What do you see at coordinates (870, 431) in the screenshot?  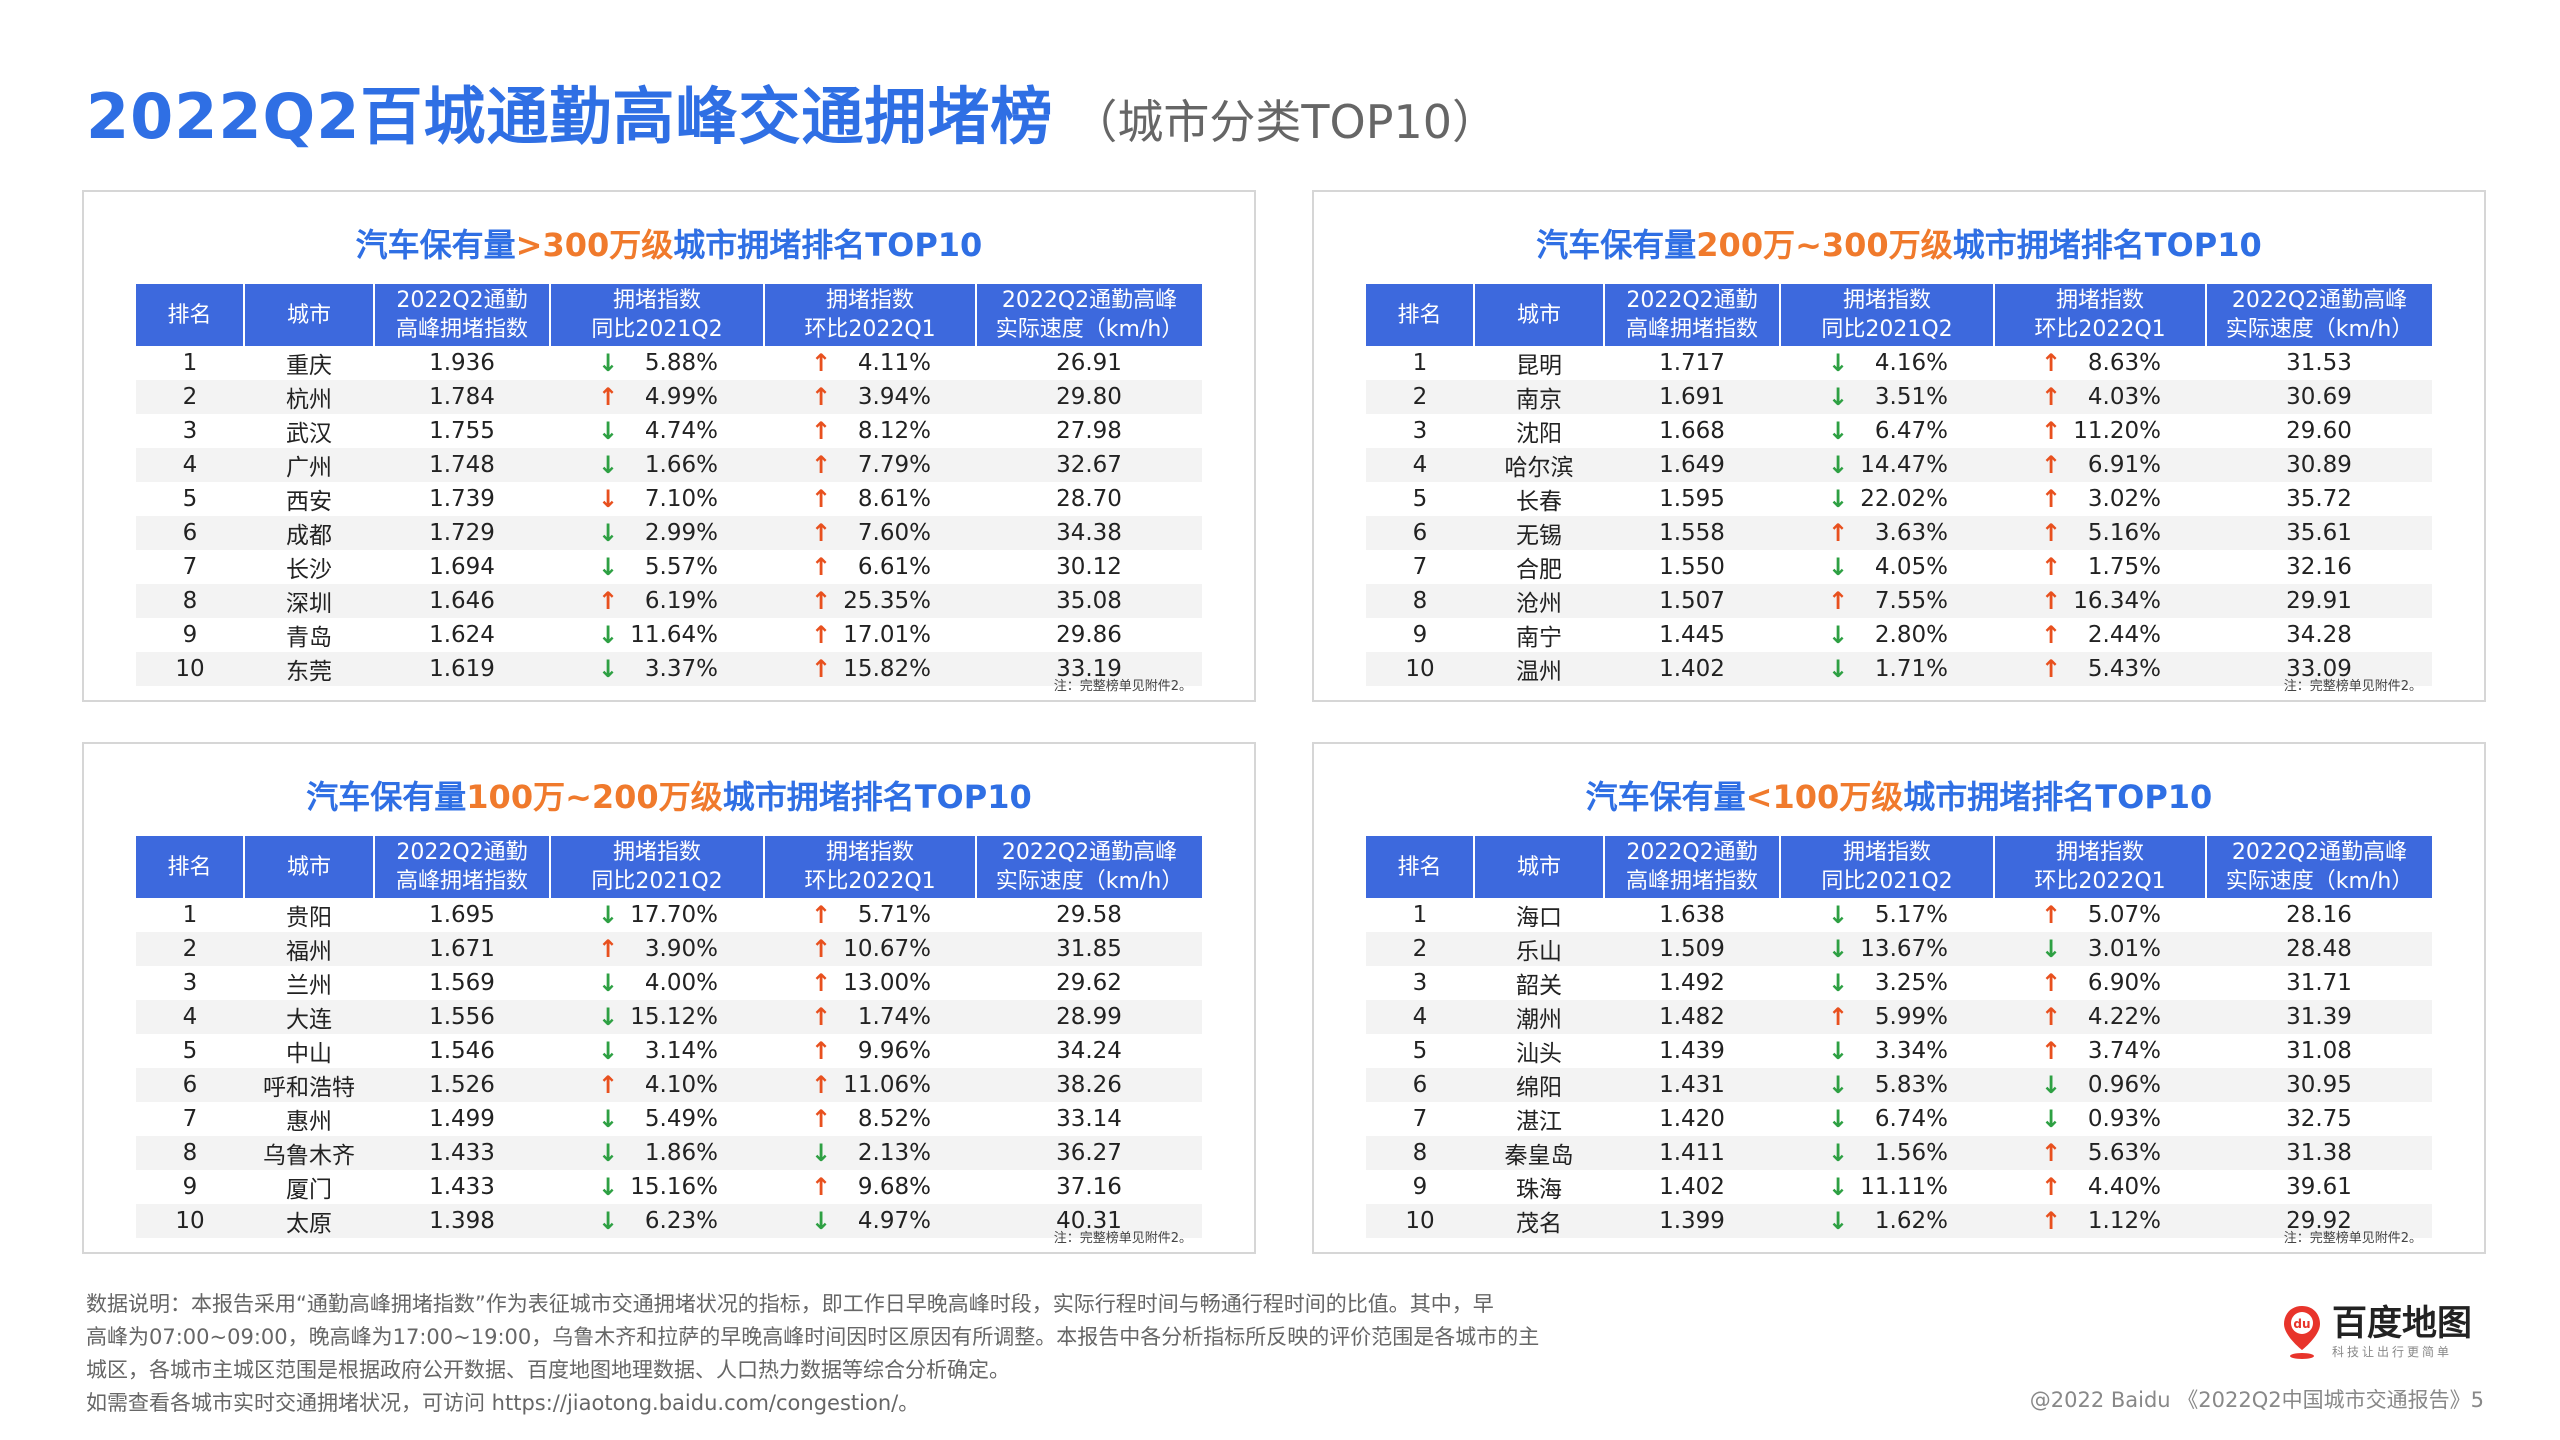 I see `qoq-cell: ↑ 8.12%` at bounding box center [870, 431].